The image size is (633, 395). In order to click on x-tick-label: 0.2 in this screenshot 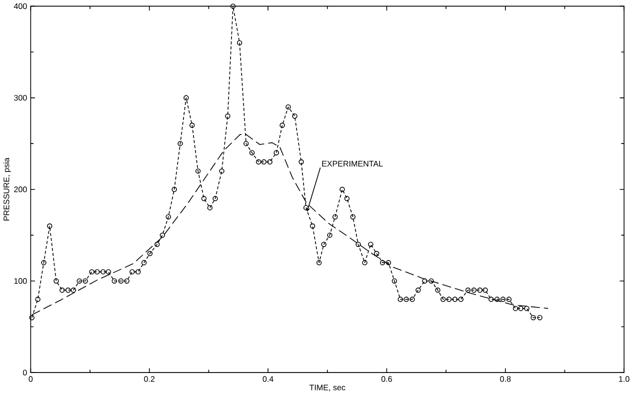, I will do `click(149, 379)`.